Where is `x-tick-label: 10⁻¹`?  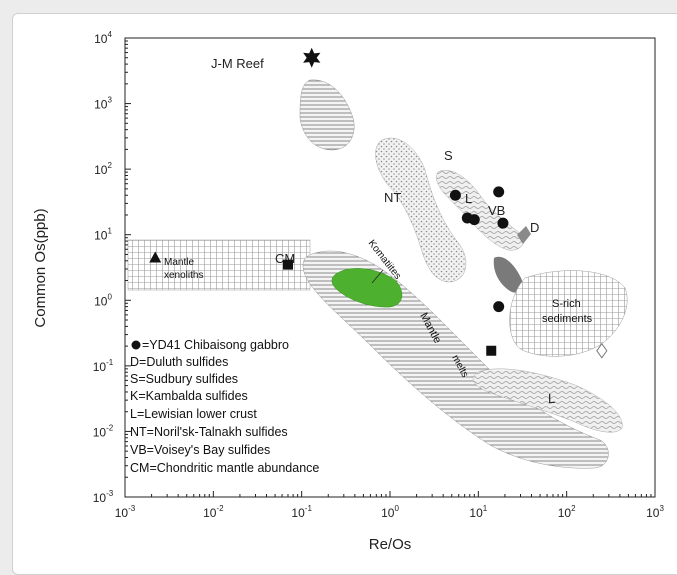
x-tick-label: 10⁻¹ is located at coordinates (301, 512).